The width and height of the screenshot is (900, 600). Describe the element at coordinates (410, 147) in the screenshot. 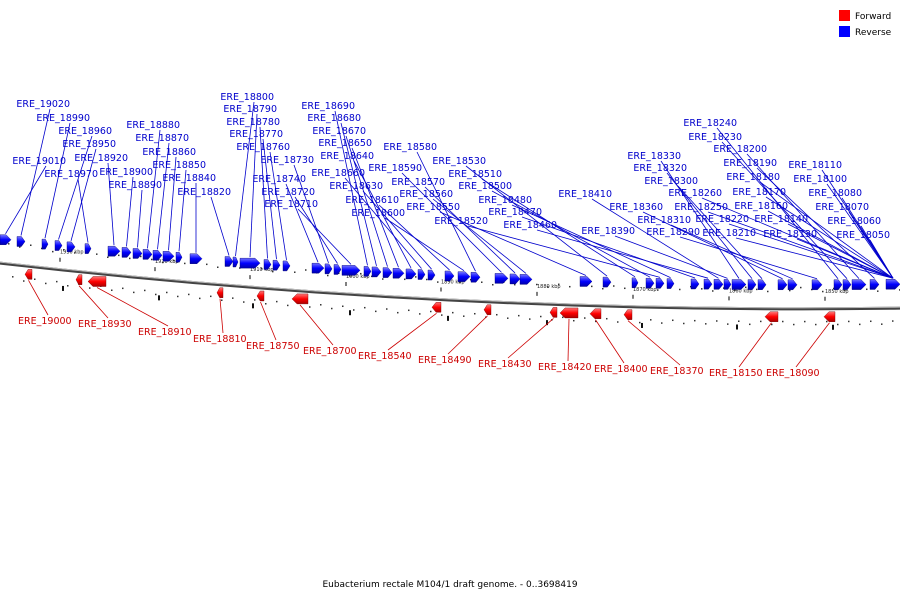

I see `reverse-gene-label: ERE_18580` at that location.